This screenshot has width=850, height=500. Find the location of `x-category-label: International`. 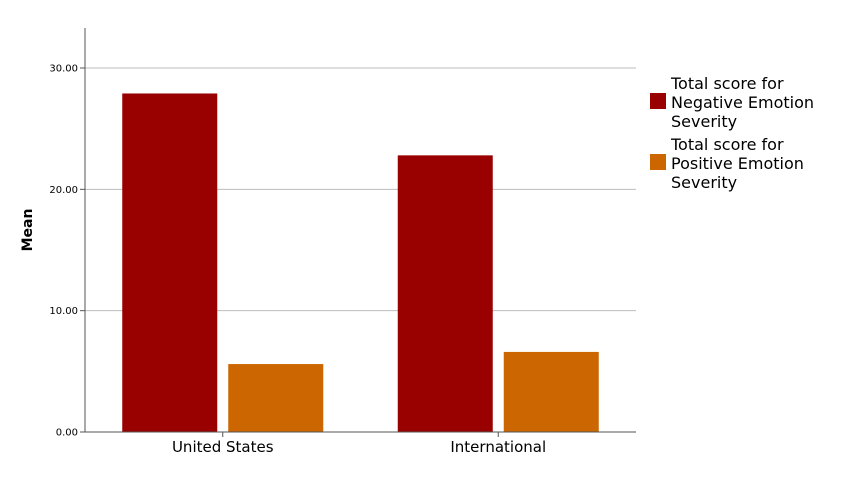

x-category-label: International is located at coordinates (498, 447).